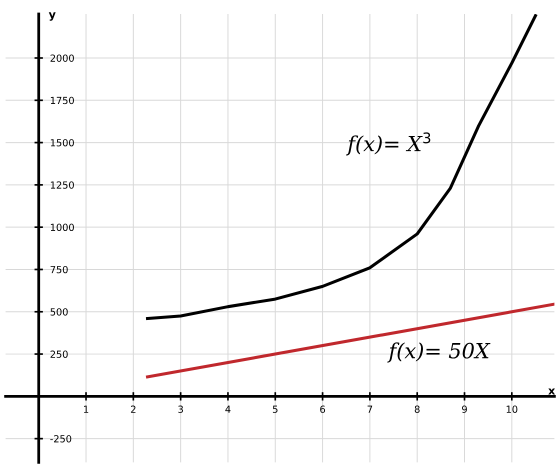 The height and width of the screenshot is (467, 560). I want to click on y-tick-label: 1250, so click(62, 185).